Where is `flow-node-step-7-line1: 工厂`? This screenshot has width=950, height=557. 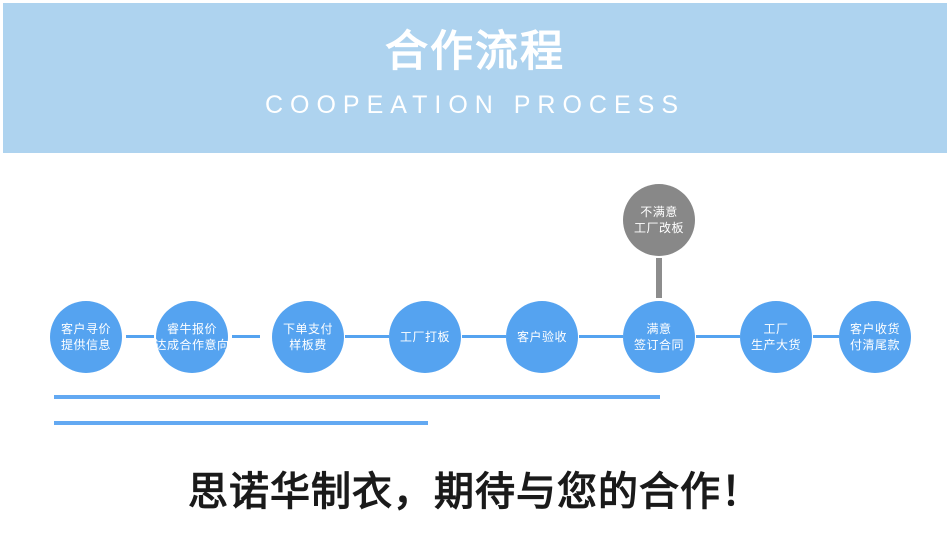
flow-node-step-7-line1: 工厂 is located at coordinates (776, 329).